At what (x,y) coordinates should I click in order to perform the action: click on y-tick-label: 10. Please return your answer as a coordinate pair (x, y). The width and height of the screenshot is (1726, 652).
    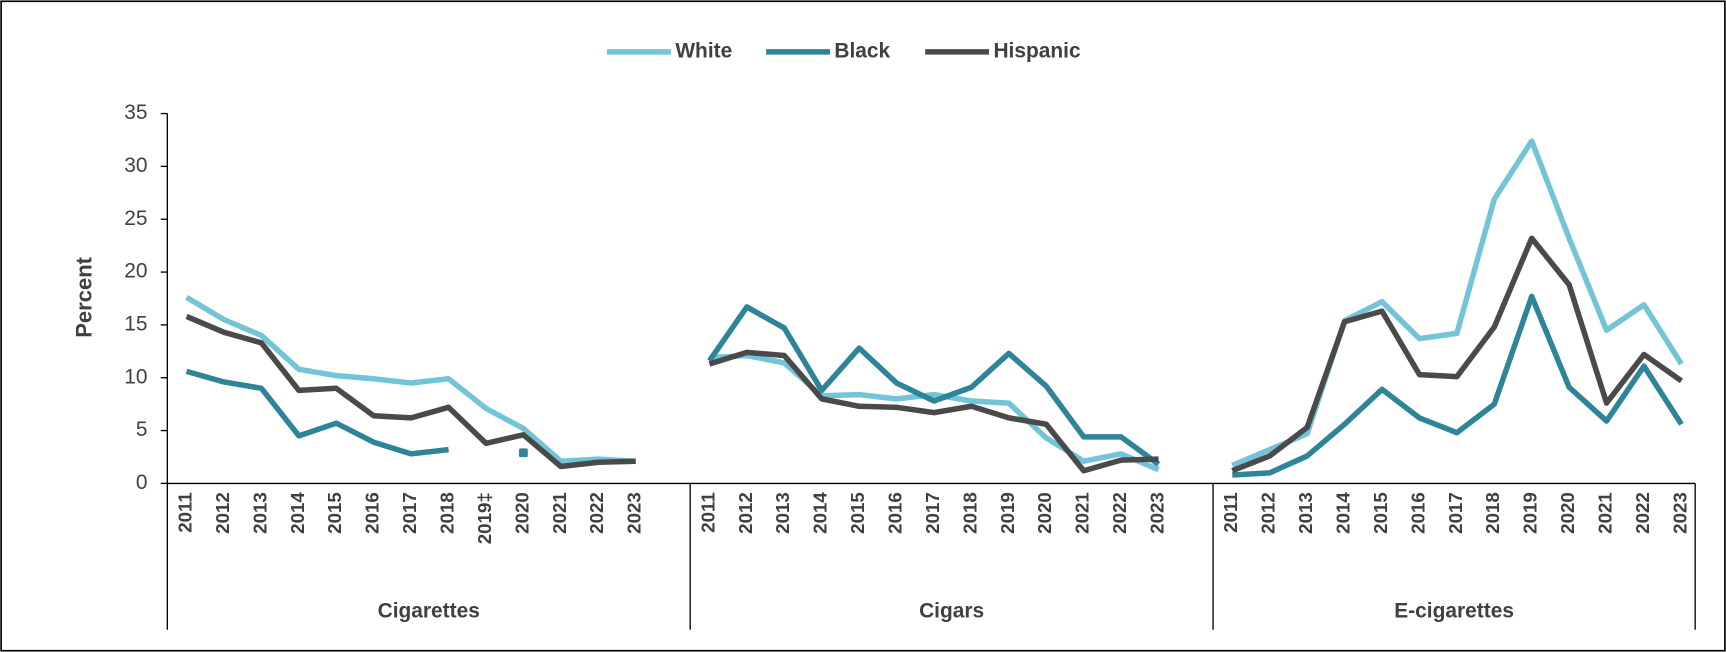
    Looking at the image, I should click on (135, 376).